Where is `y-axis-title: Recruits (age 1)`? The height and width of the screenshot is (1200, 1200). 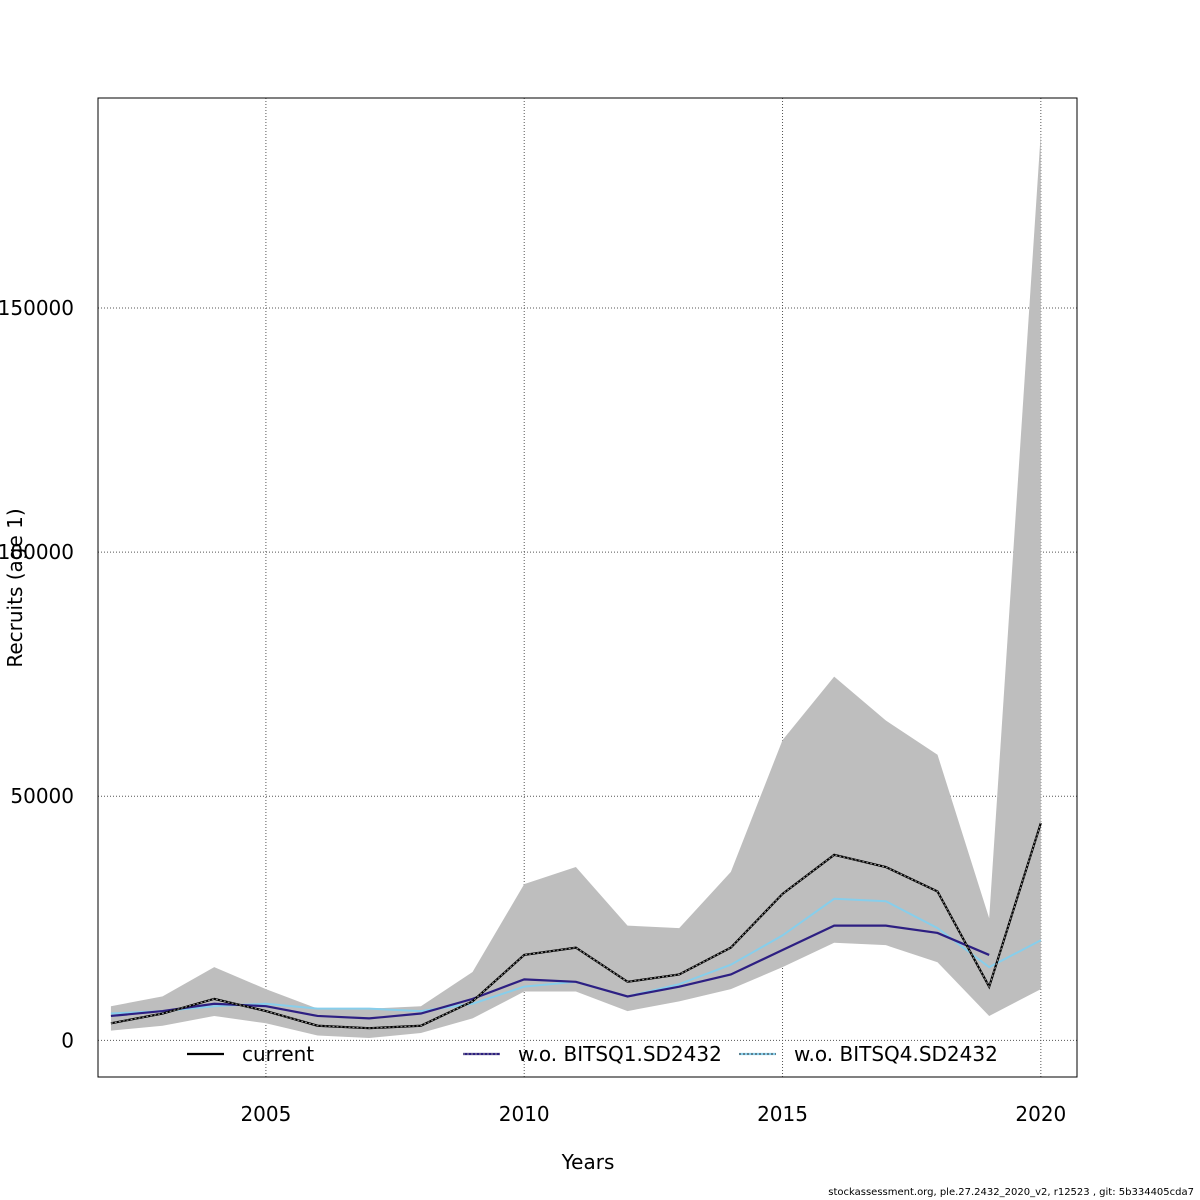 y-axis-title: Recruits (age 1) is located at coordinates (15, 587).